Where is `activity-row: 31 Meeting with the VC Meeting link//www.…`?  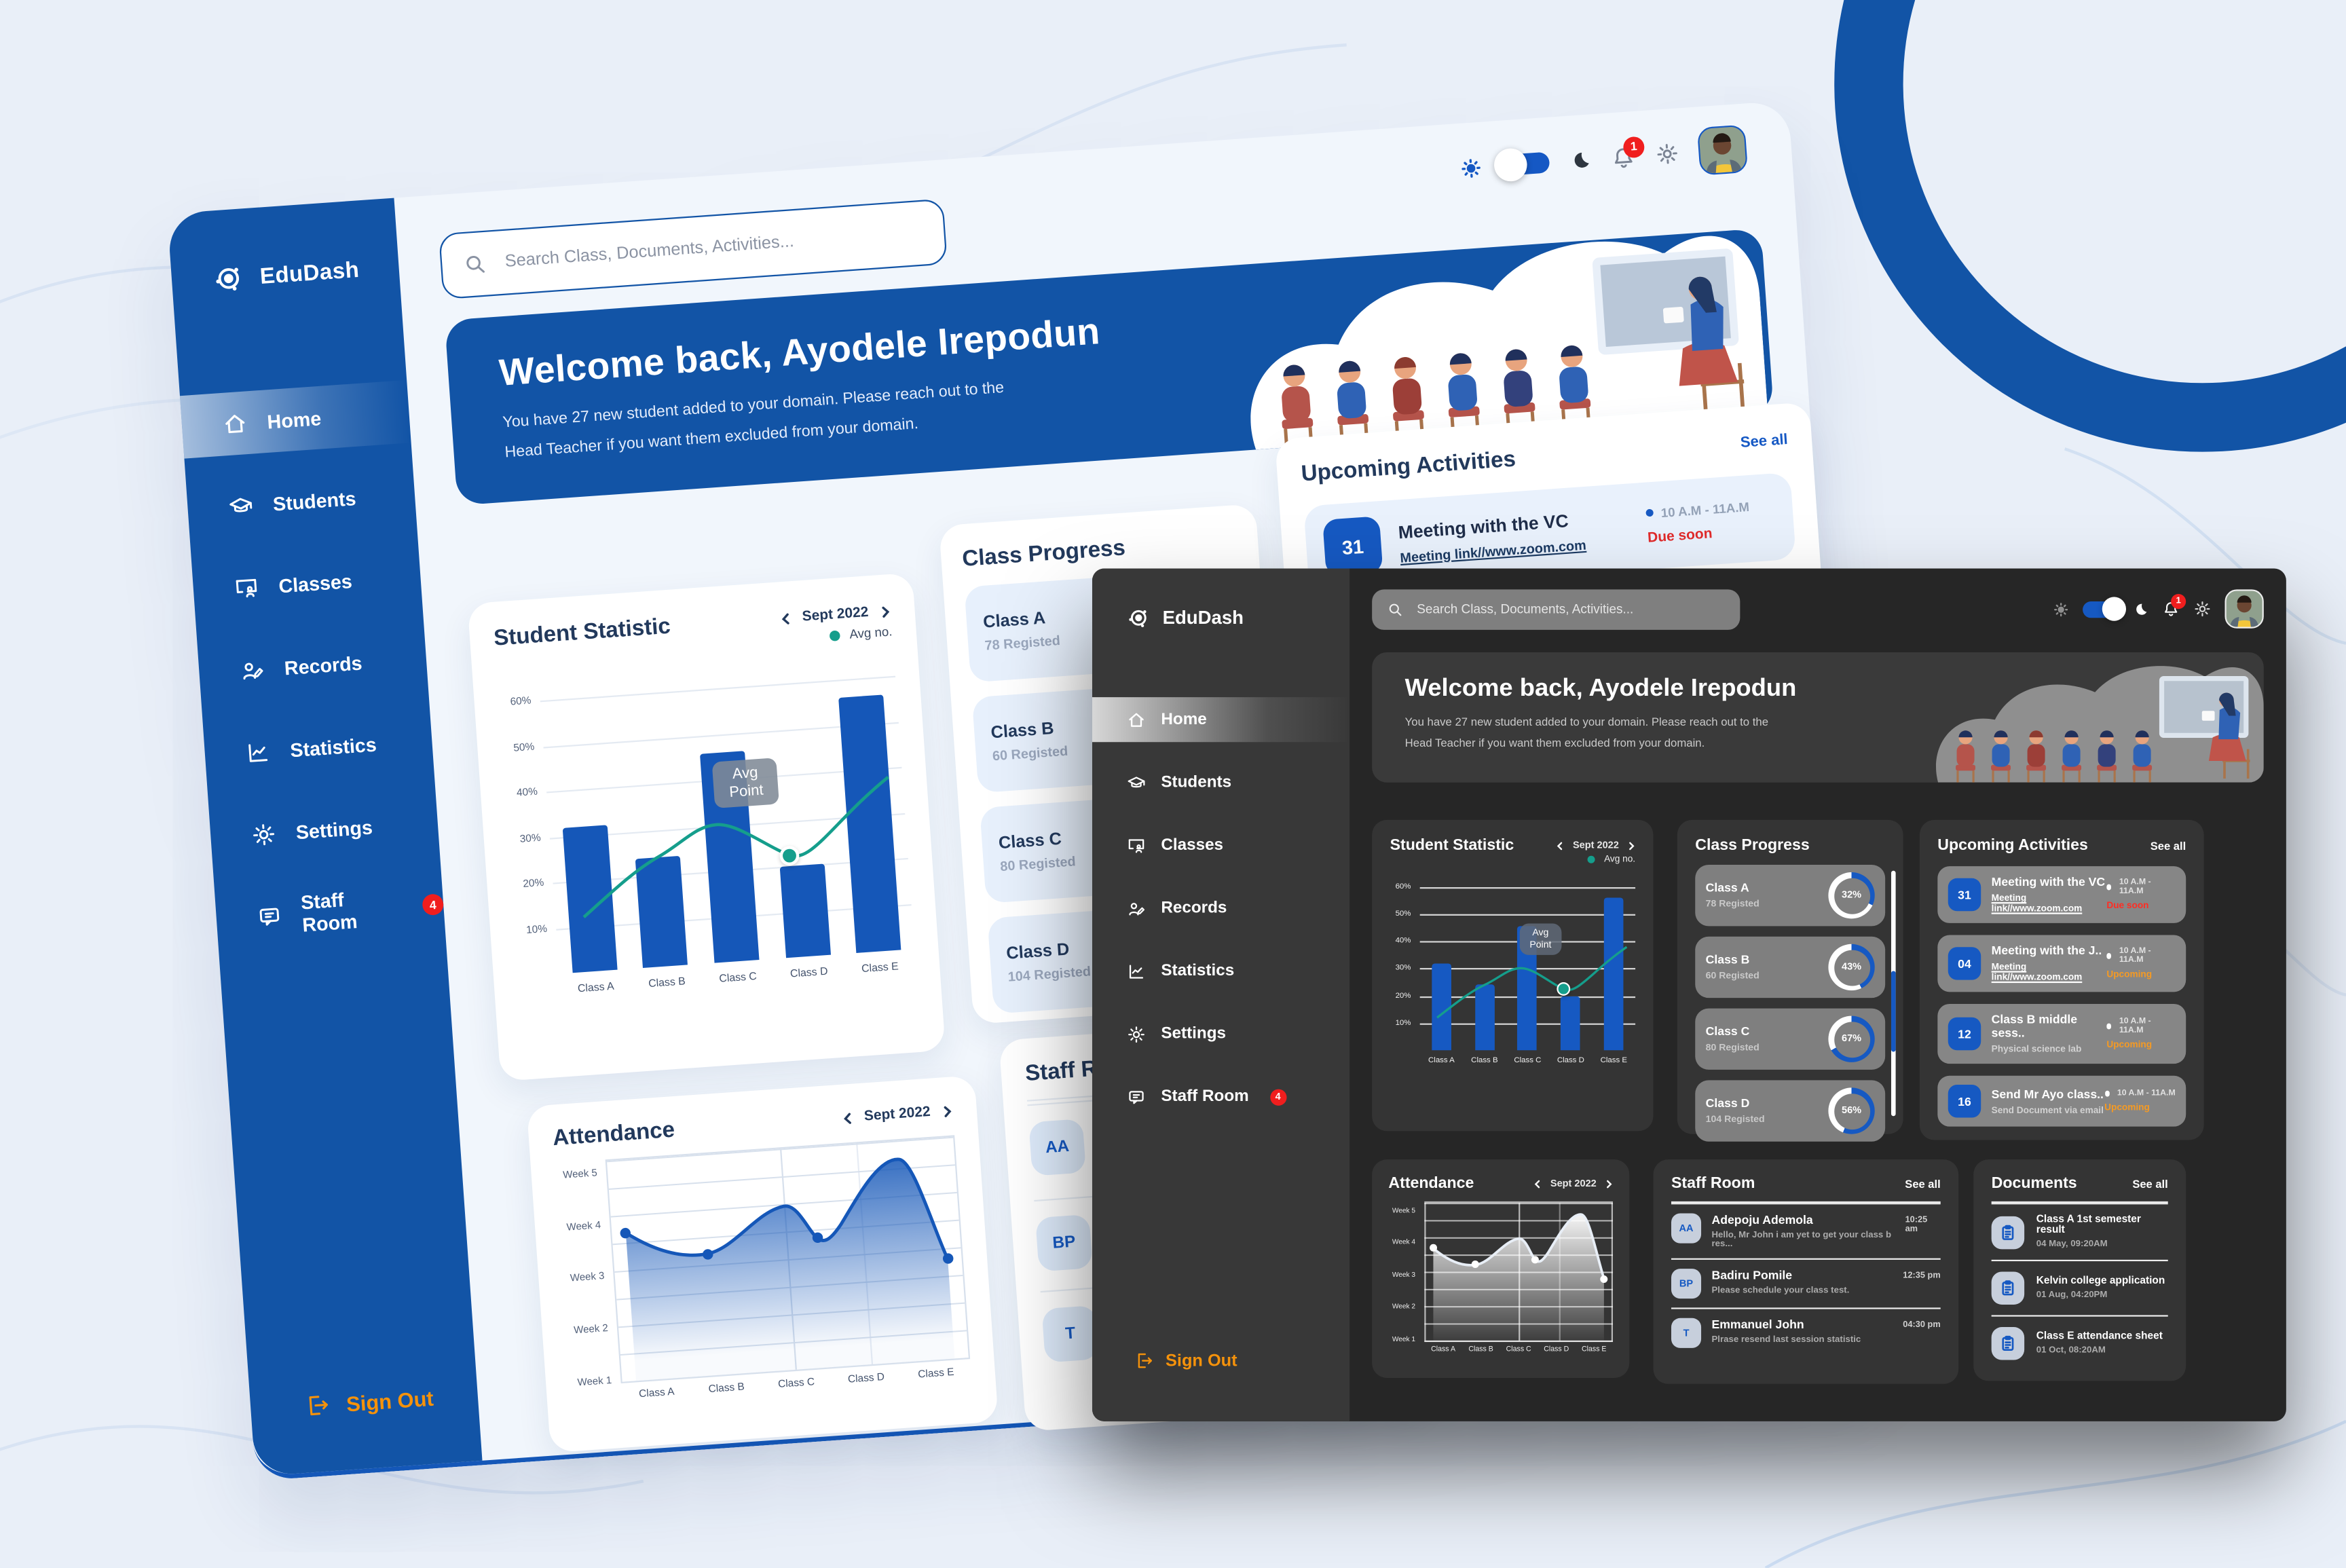 activity-row: 31 Meeting with the VC Meeting link//www.… is located at coordinates (2061, 895).